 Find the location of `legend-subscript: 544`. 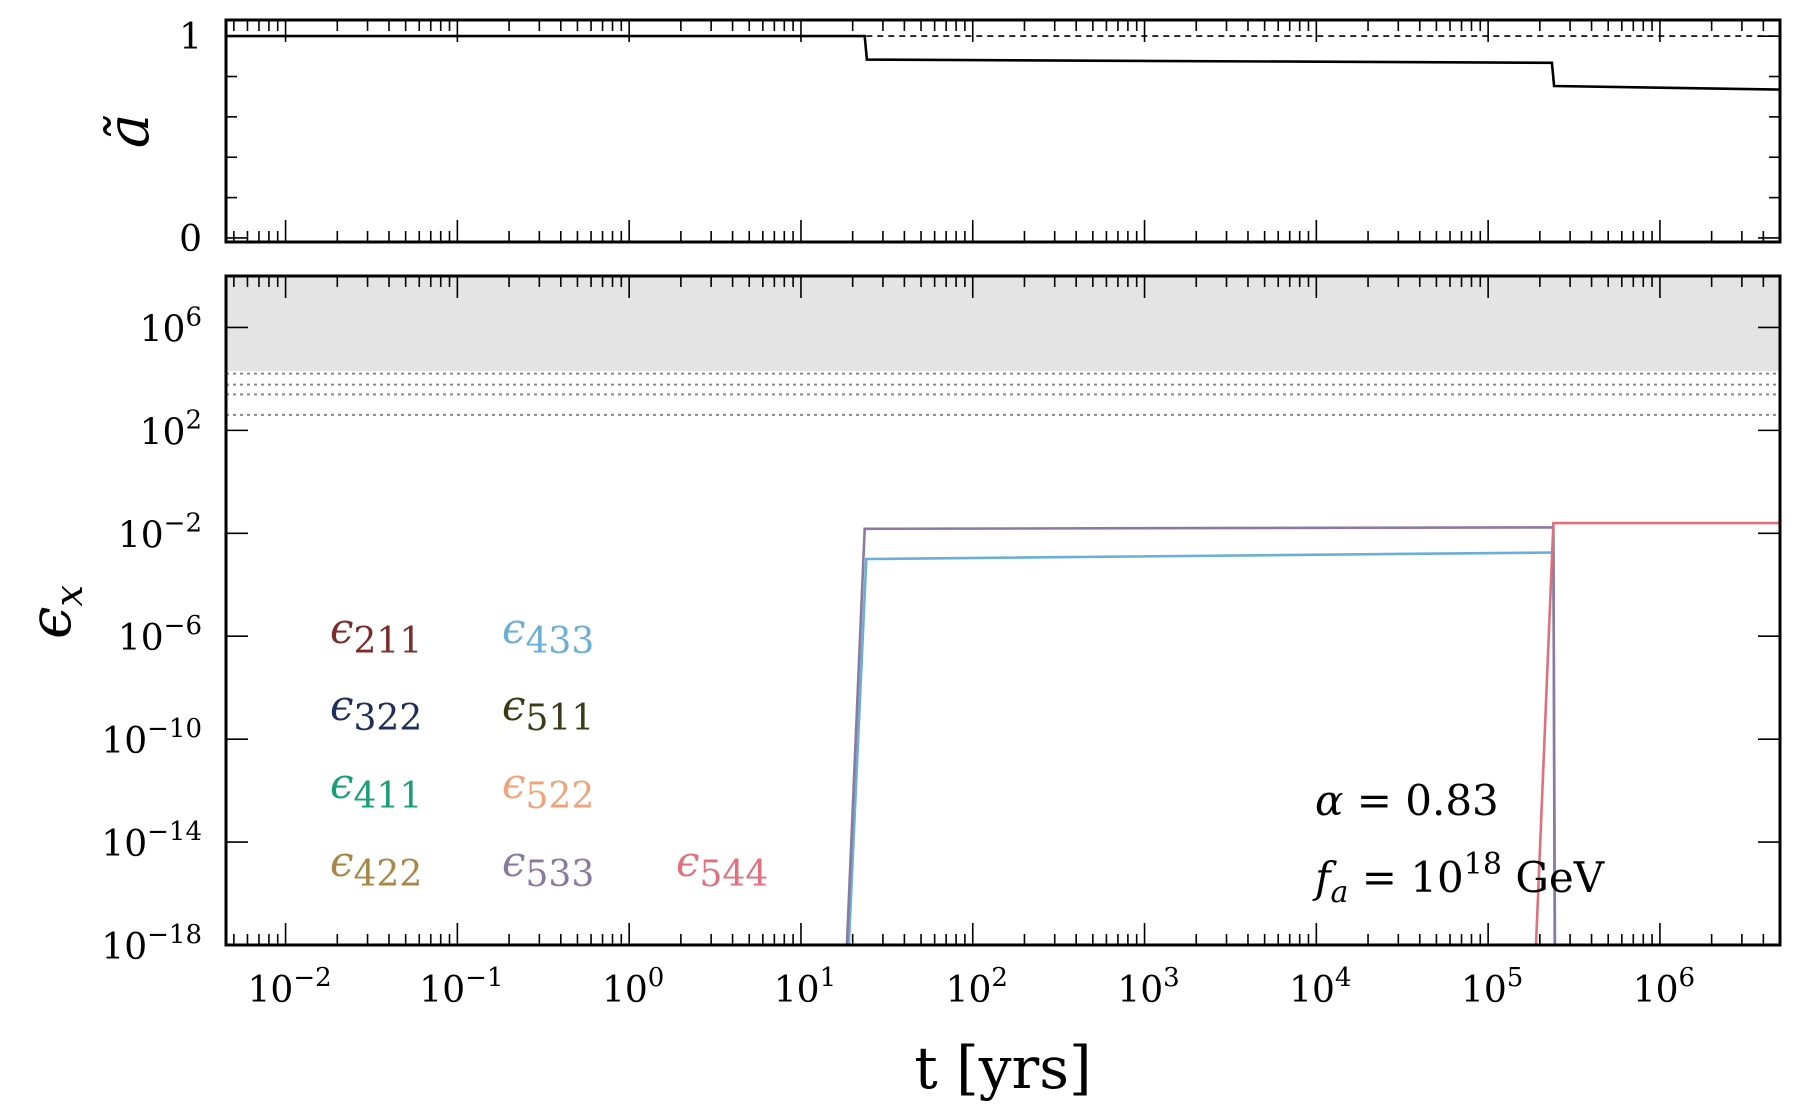

legend-subscript: 544 is located at coordinates (734, 874).